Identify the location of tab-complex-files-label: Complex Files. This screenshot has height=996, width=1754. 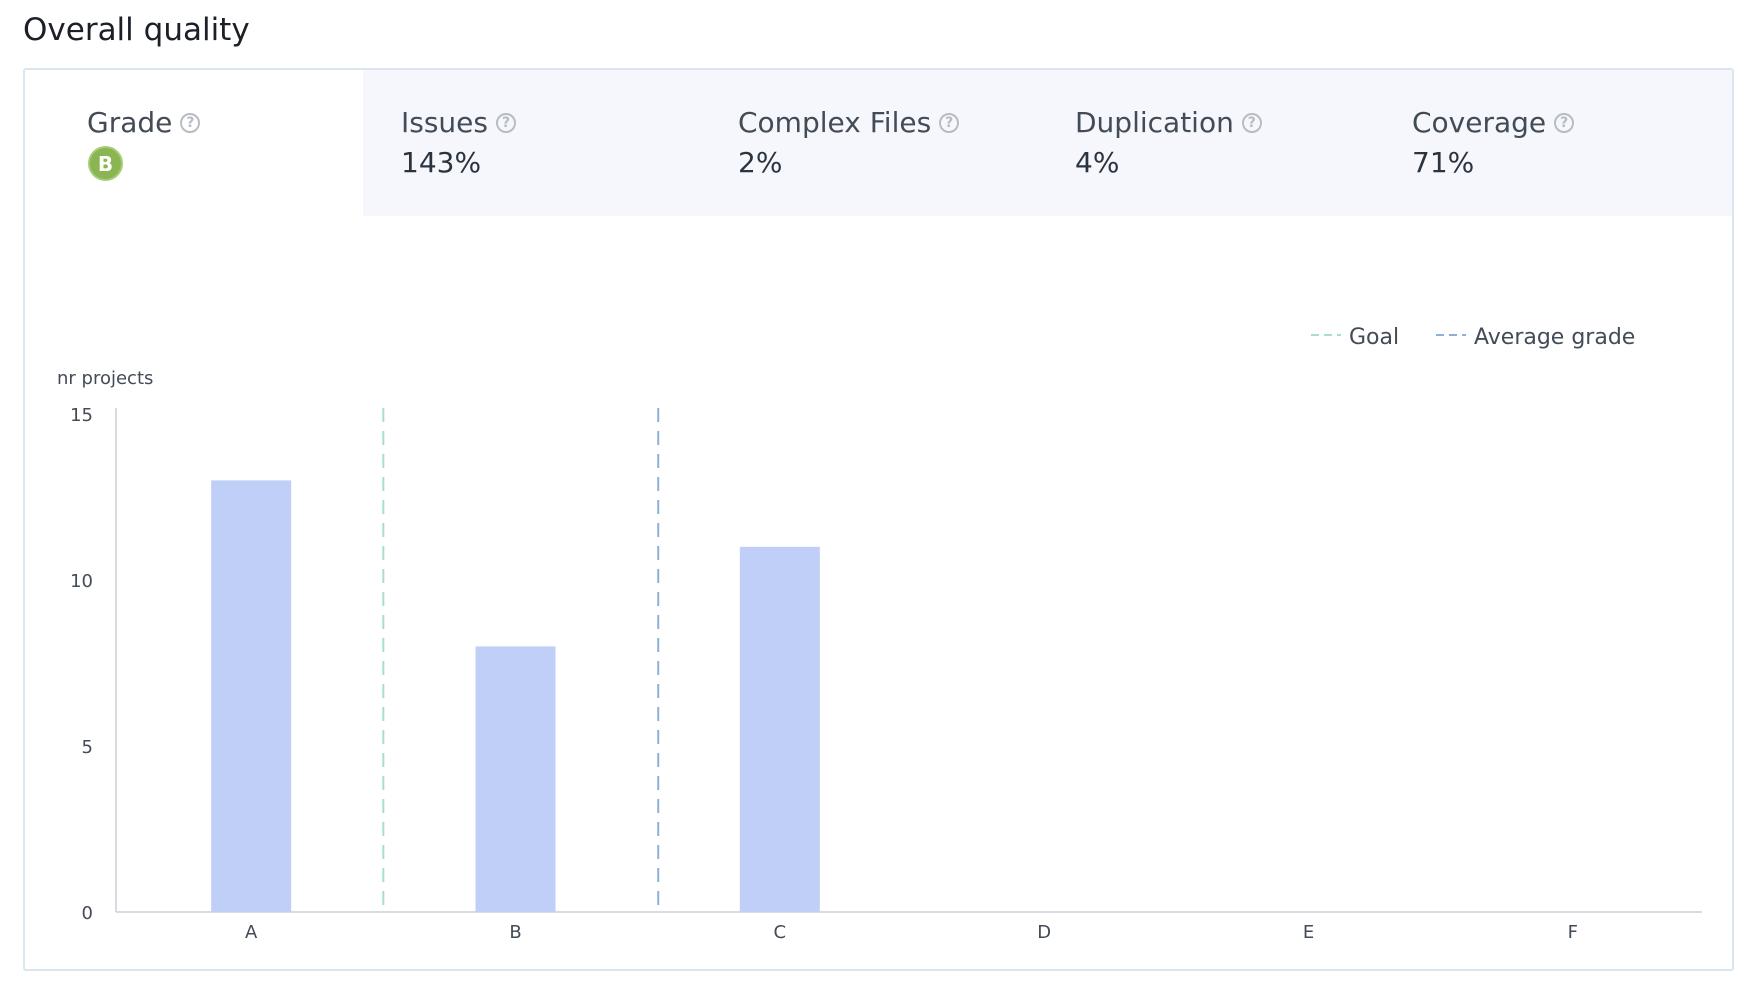
(835, 122).